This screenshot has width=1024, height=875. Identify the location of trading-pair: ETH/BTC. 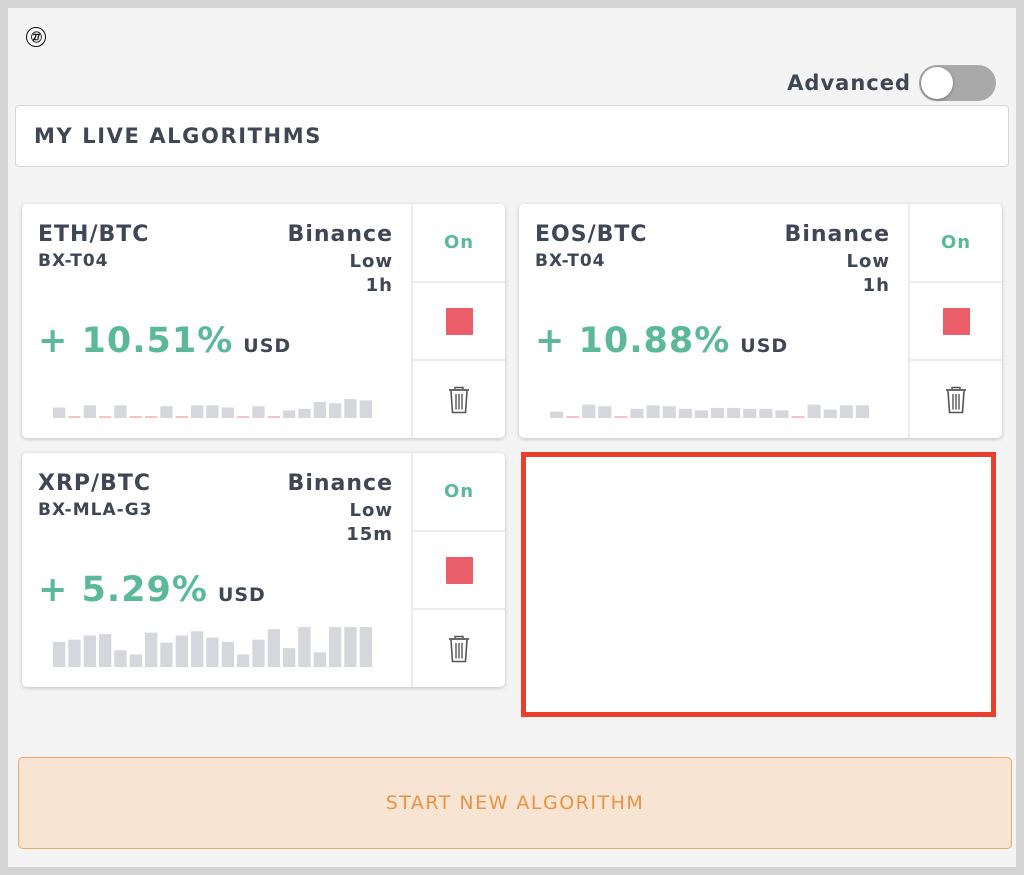
(94, 234).